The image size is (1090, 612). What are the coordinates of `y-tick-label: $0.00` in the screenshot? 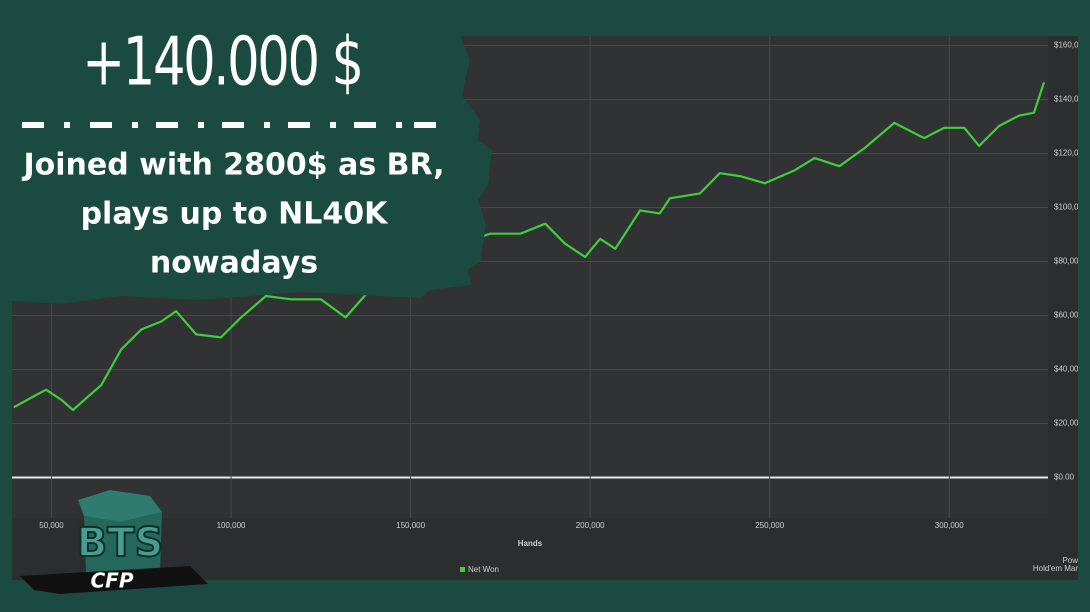 It's located at (1064, 477).